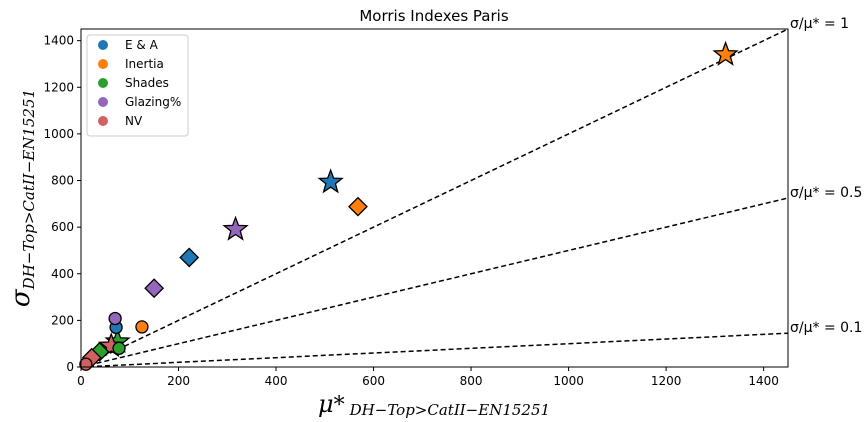 This screenshot has width=866, height=422. I want to click on legend: E & A Inertia Shades Glazing% NV, so click(137, 85).